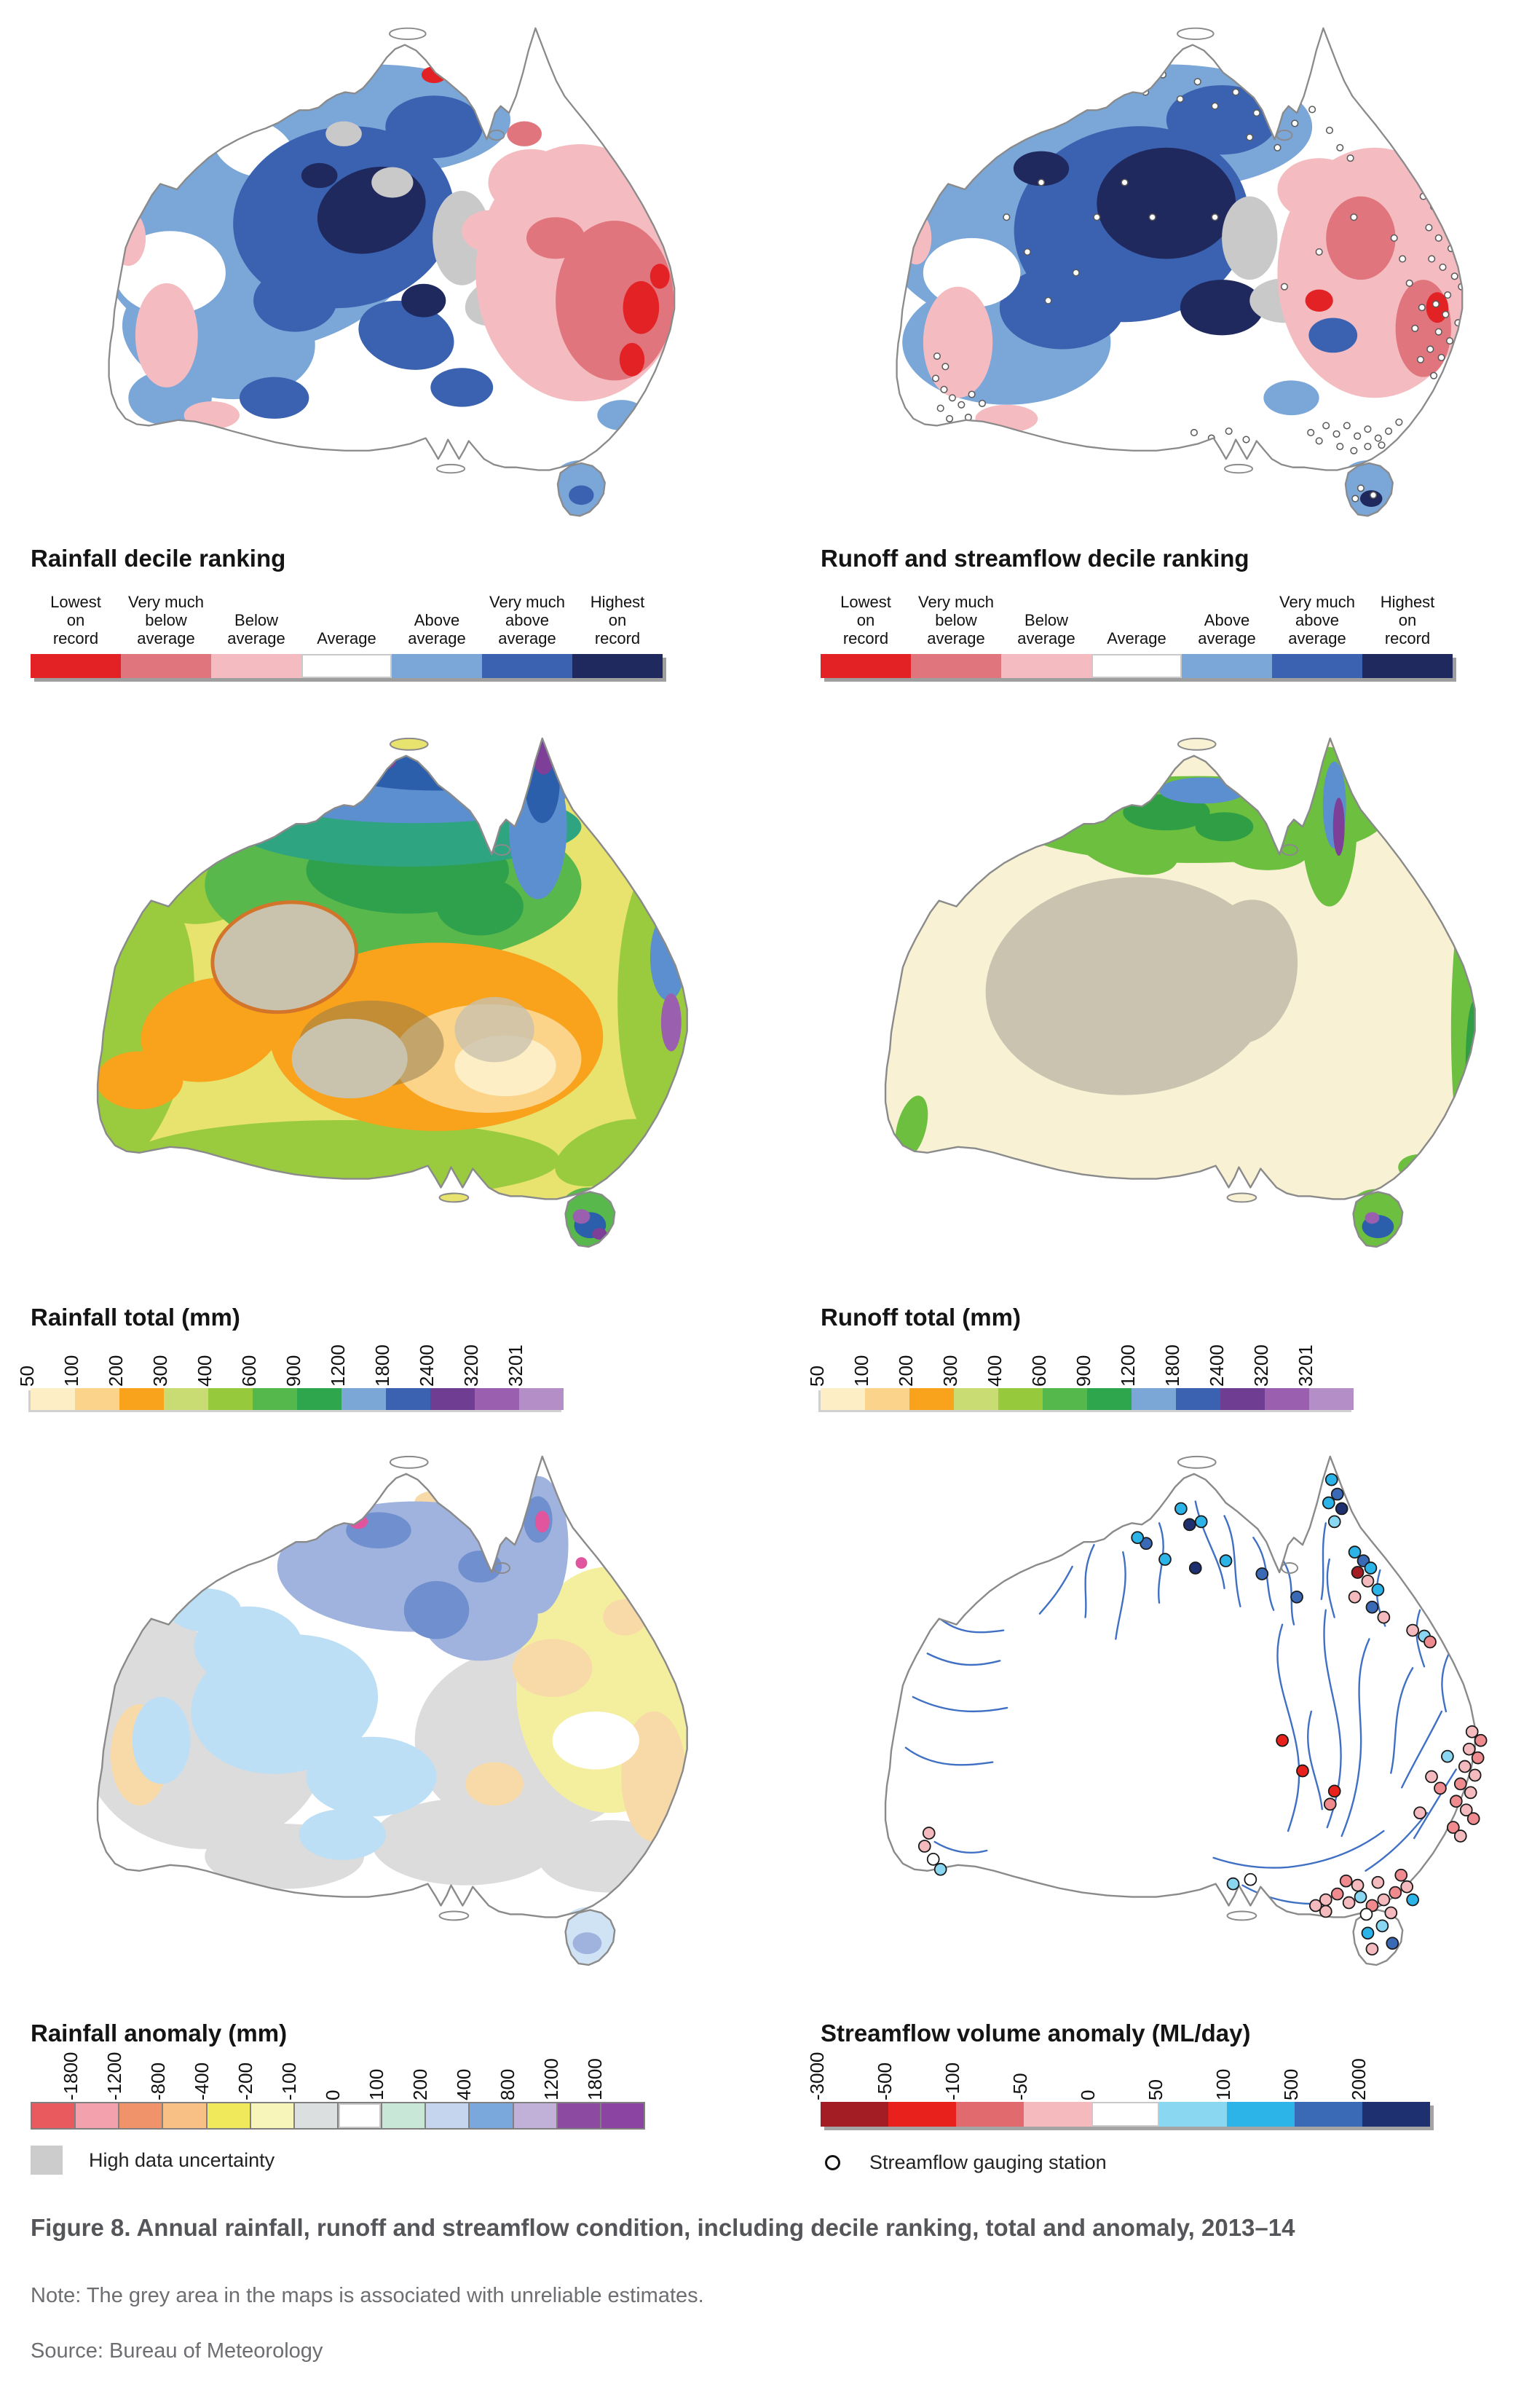 This screenshot has height=2391, width=1540. Describe the element at coordinates (392, 1710) in the screenshot. I see `australia-map-rainfall-anomaly` at that location.